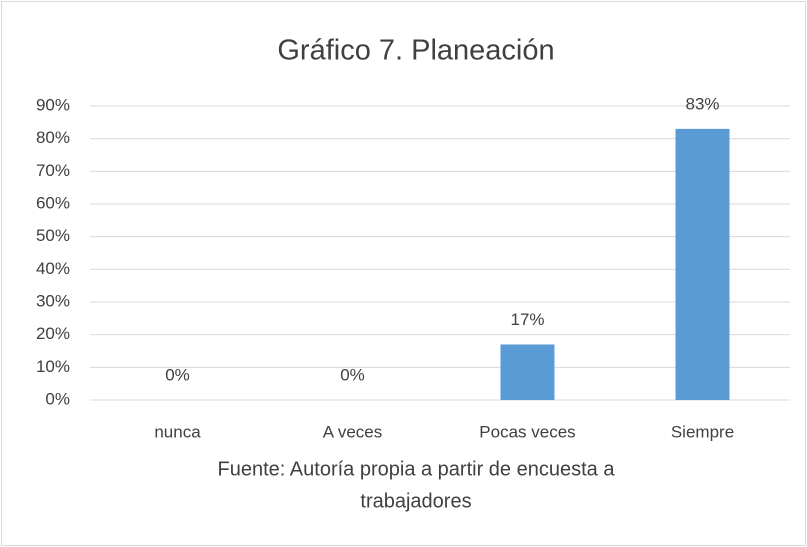  I want to click on x-tick-label: nunca, so click(177, 431).